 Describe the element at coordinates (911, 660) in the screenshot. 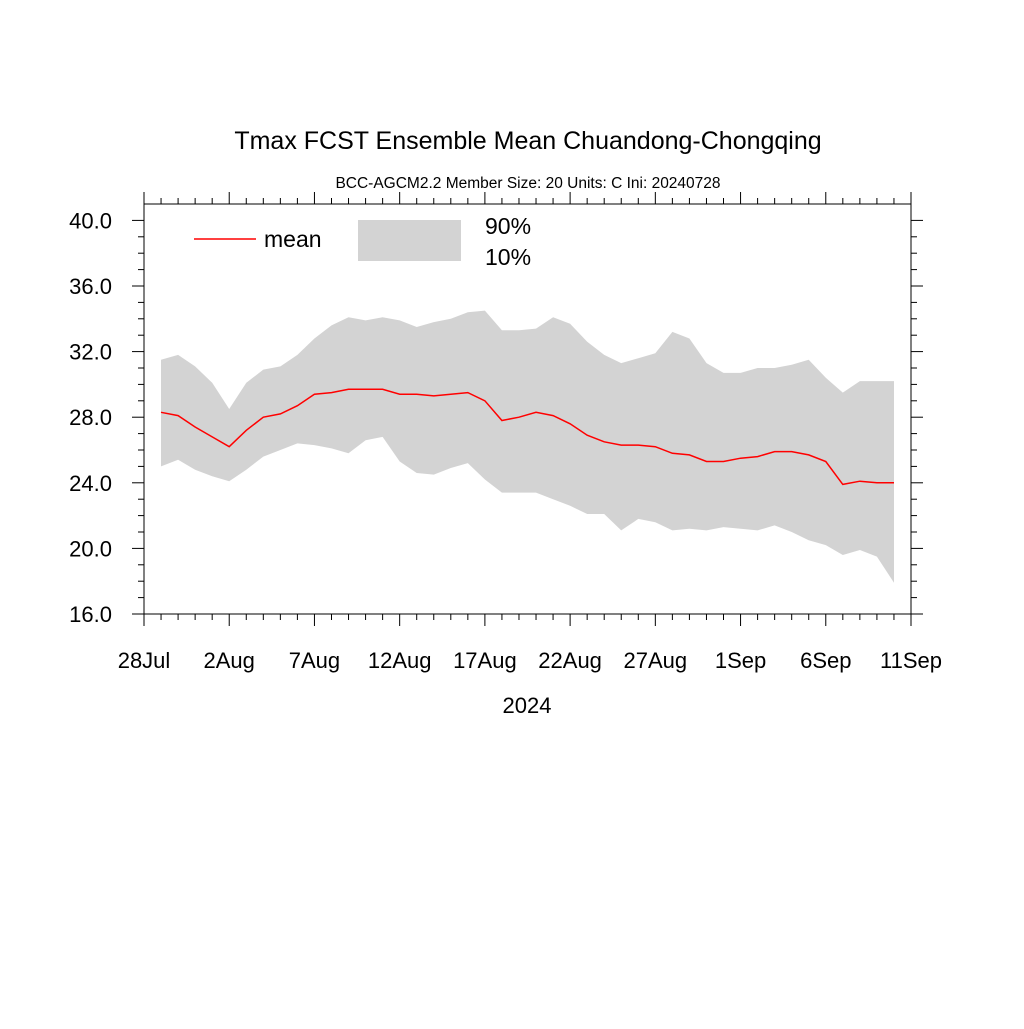

I see `x-tick-label: 11Sep` at that location.